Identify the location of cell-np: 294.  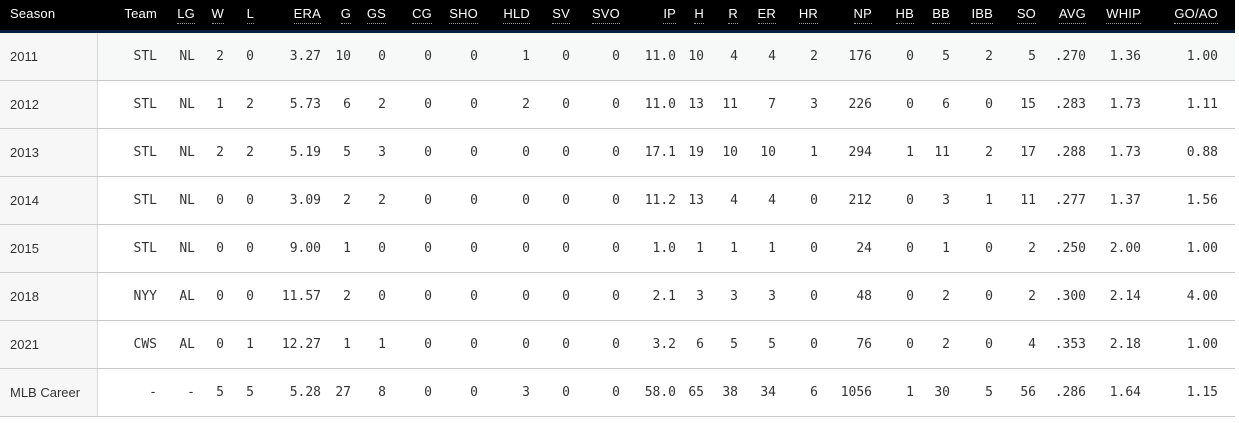
(845, 152).